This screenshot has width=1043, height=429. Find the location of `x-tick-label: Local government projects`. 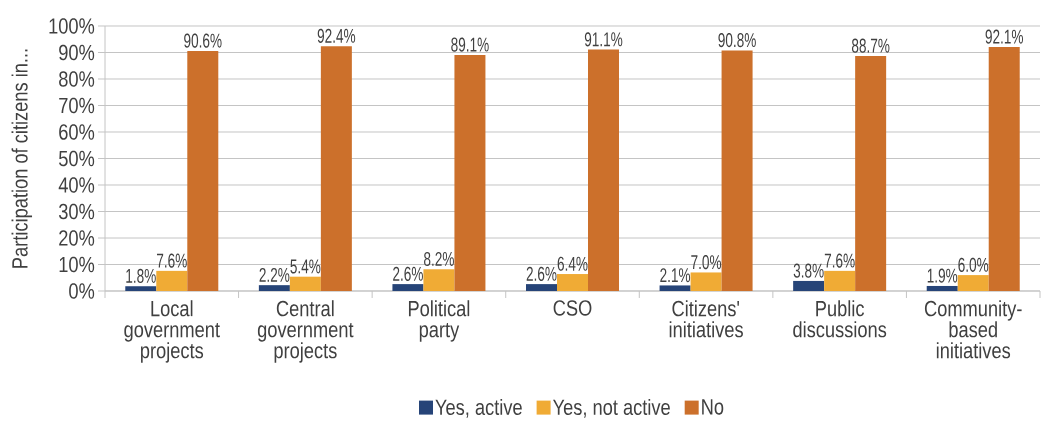

x-tick-label: Local government projects is located at coordinates (172, 331).